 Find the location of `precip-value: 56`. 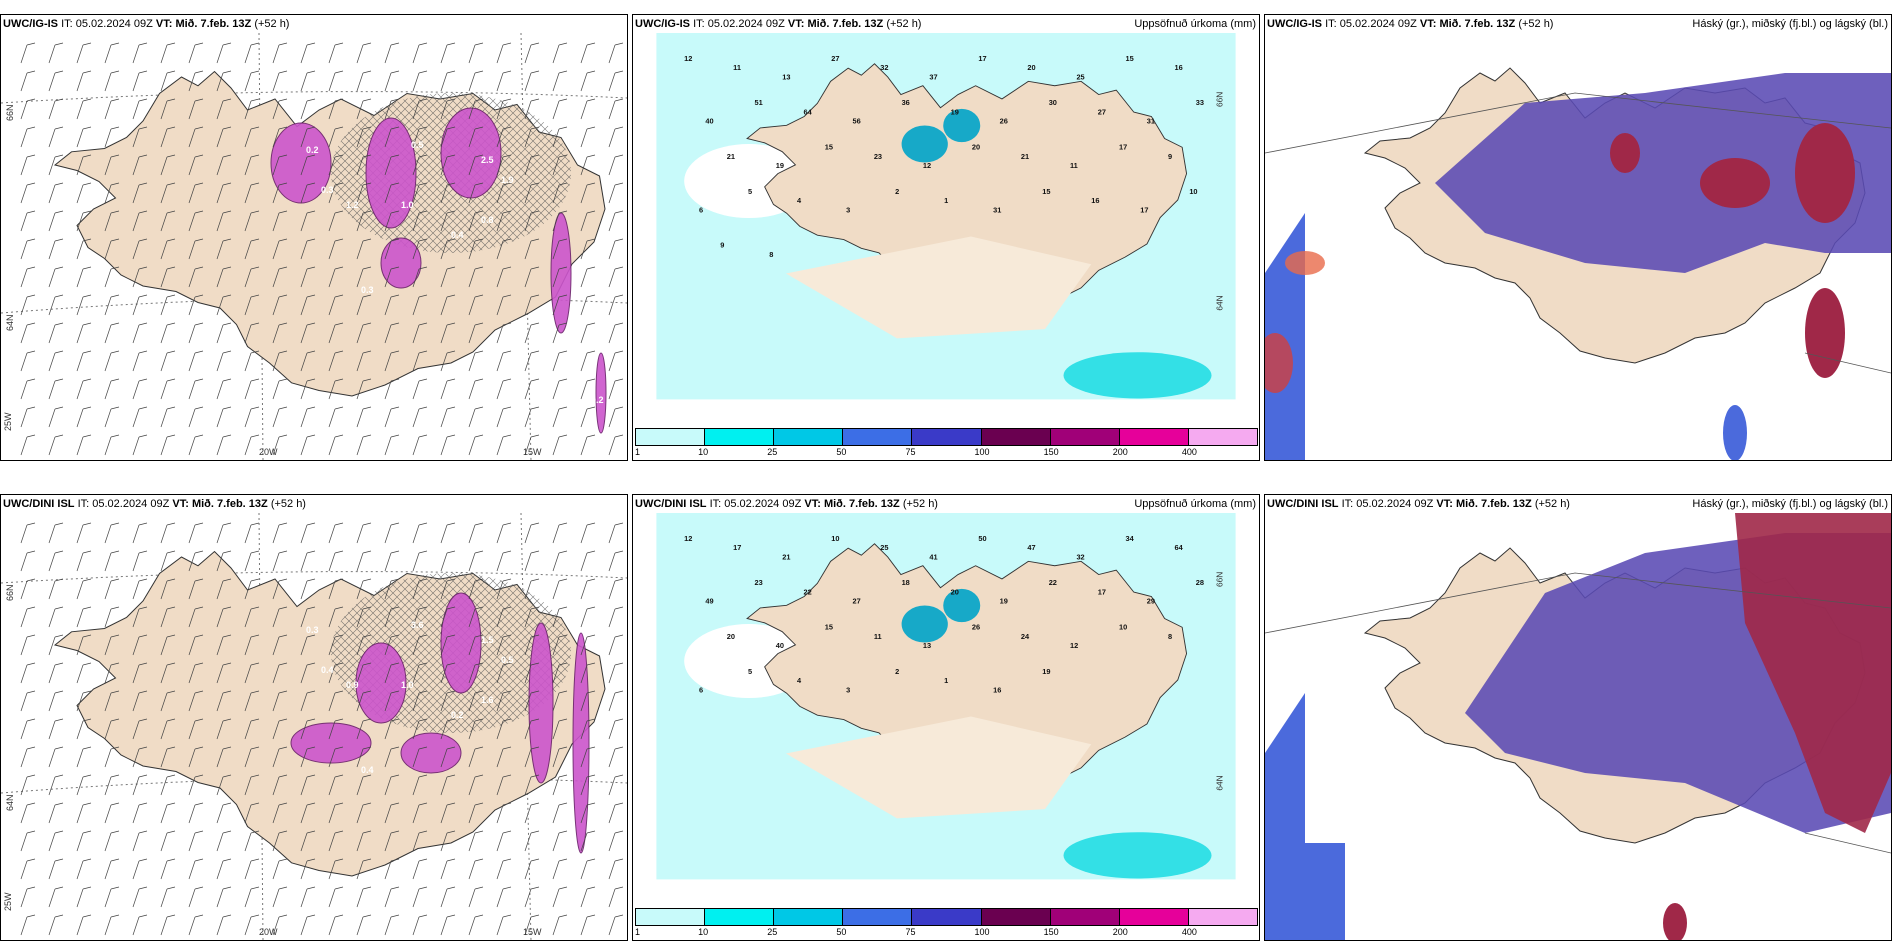

precip-value: 56 is located at coordinates (857, 121).